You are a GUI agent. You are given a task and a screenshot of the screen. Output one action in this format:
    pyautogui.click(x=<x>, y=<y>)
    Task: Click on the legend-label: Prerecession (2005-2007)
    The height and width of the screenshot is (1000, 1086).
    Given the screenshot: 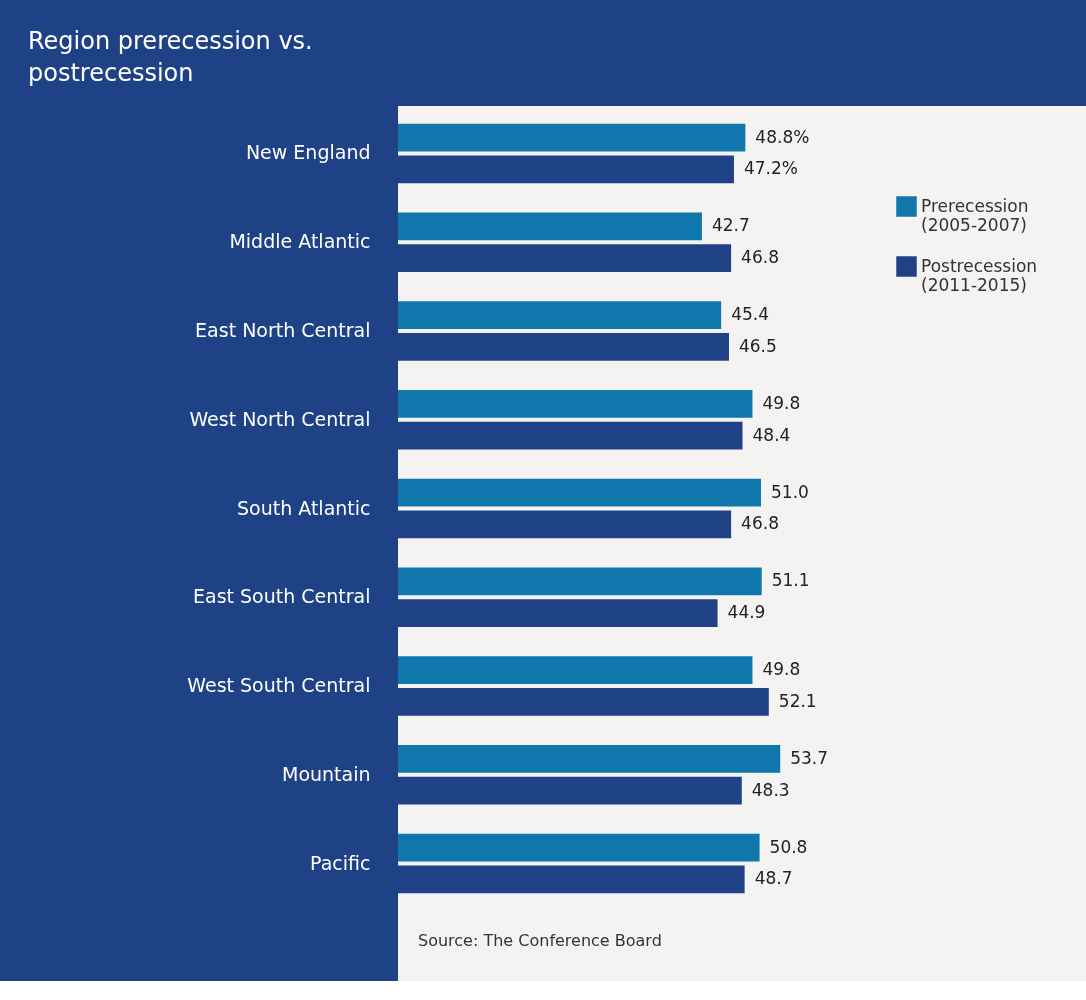 What is the action you would take?
    pyautogui.click(x=975, y=215)
    